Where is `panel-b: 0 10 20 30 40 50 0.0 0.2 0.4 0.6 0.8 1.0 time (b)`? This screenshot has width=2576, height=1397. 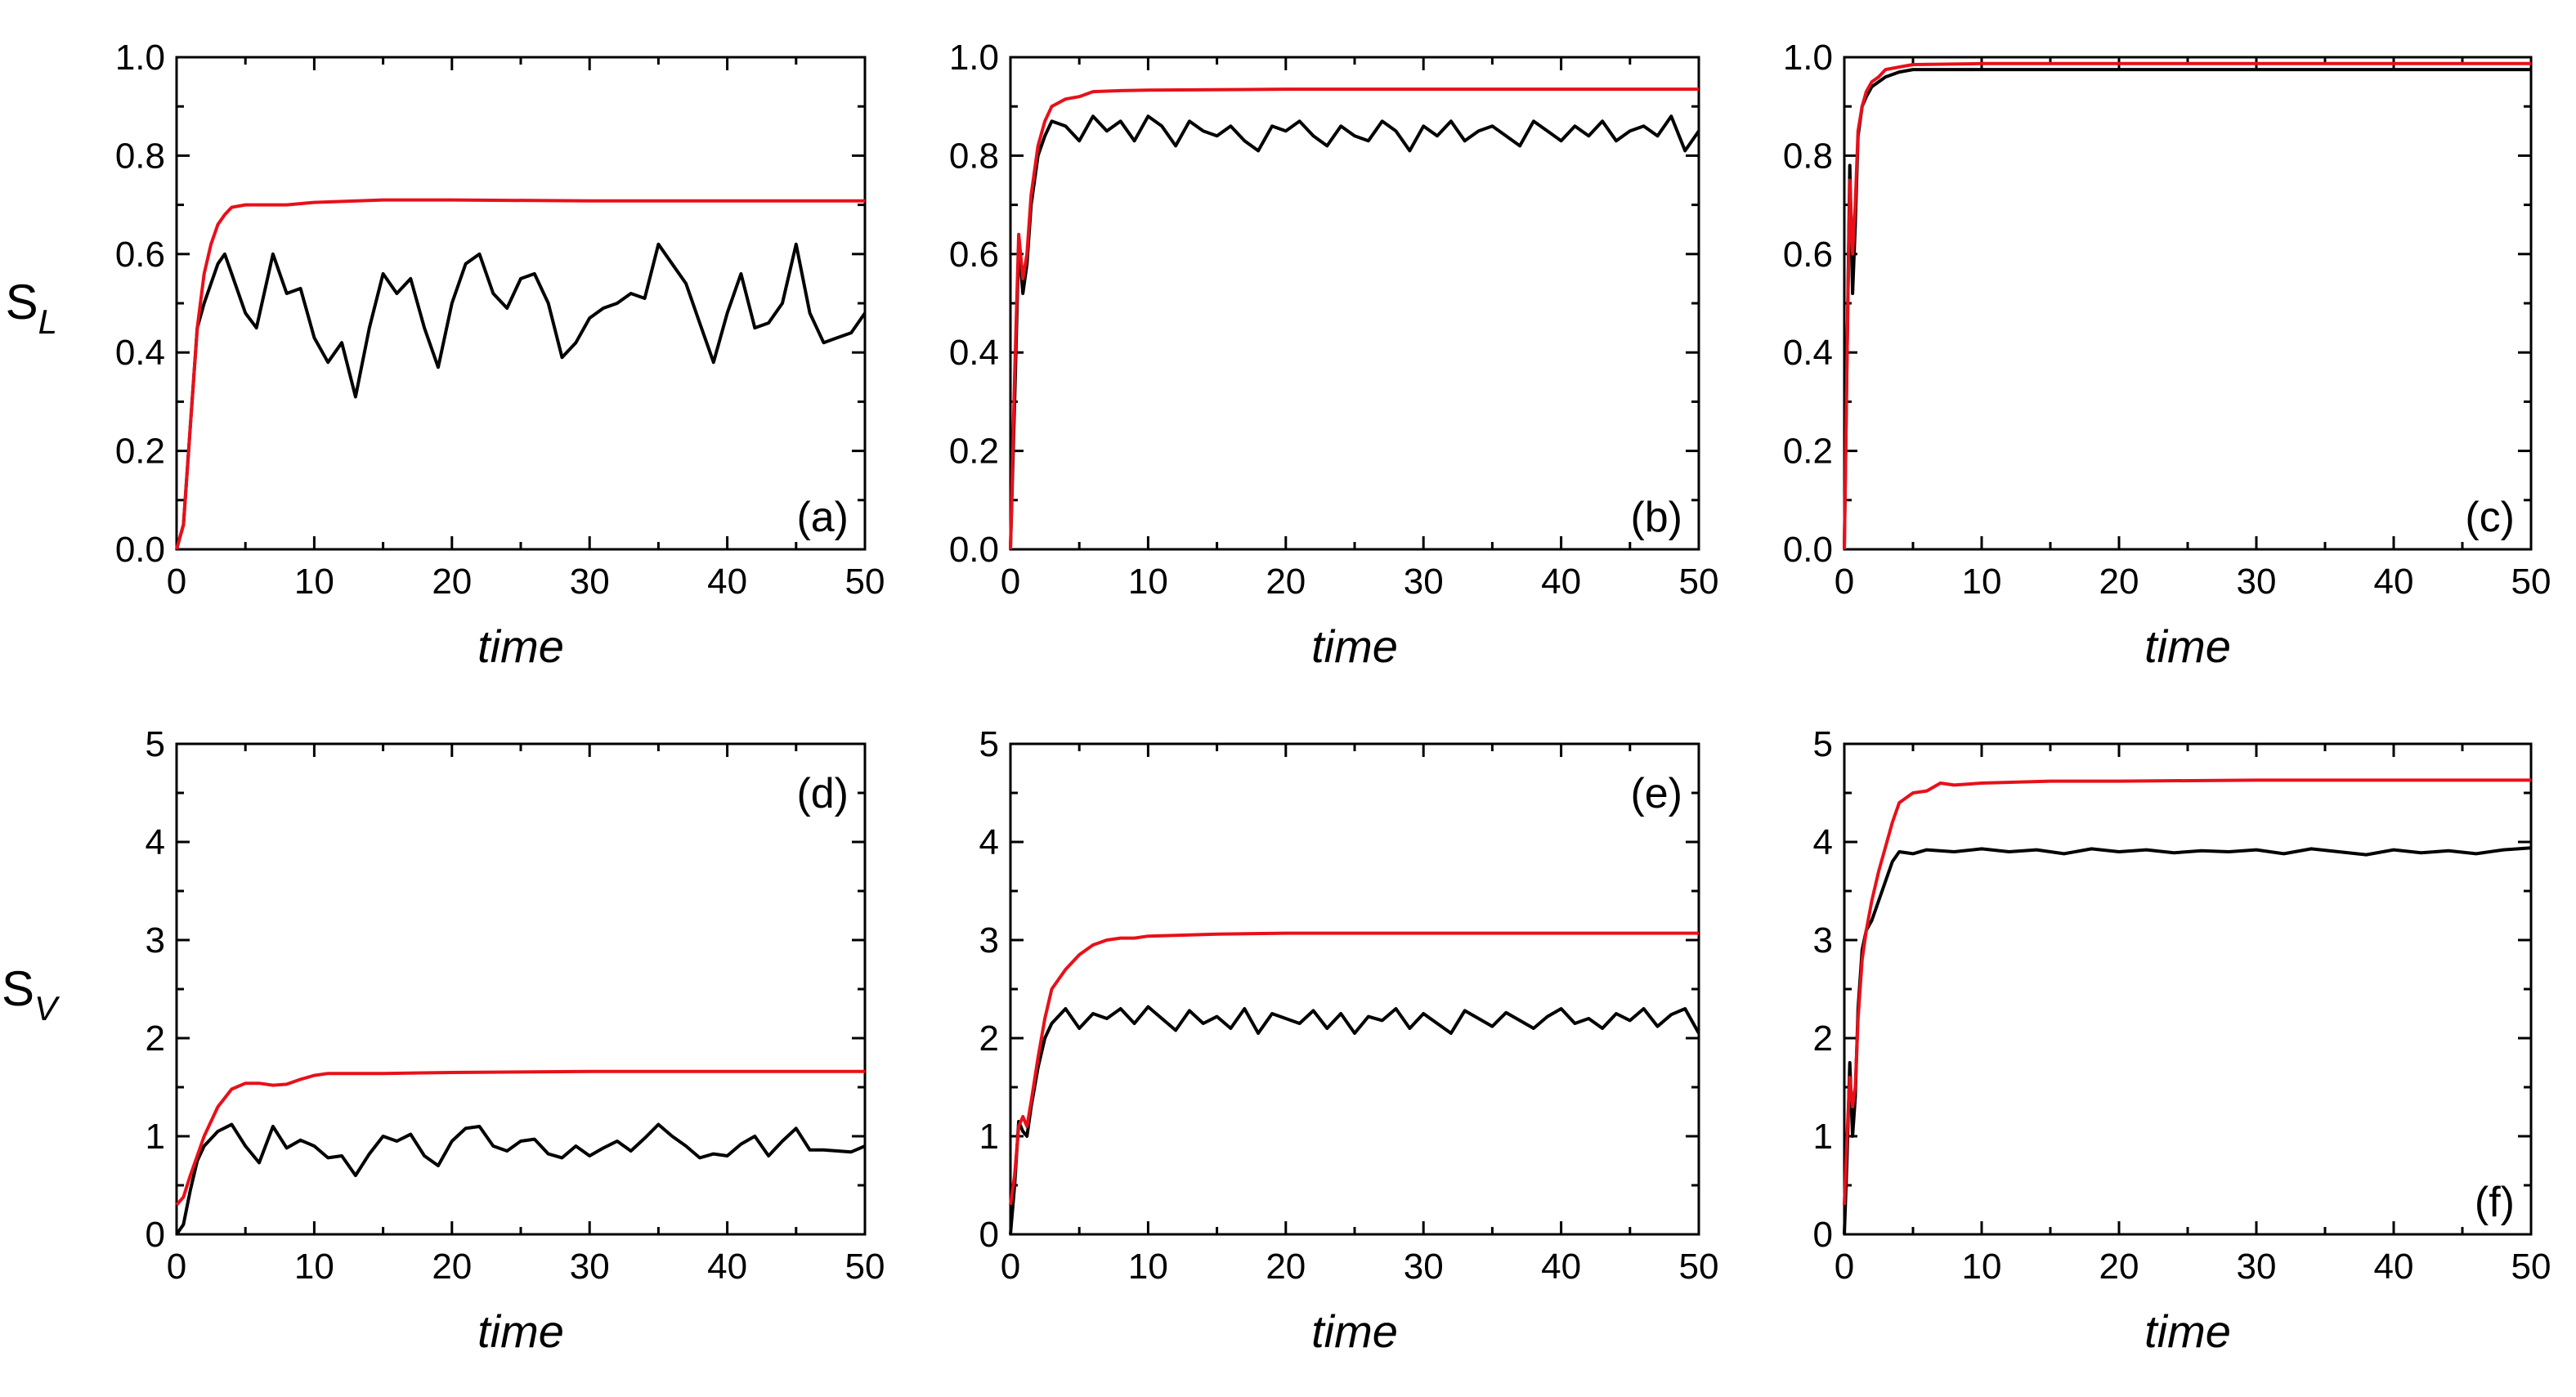 panel-b: 0 10 20 30 40 50 0.0 0.2 0.4 0.6 0.8 1.0 time (b) is located at coordinates (1334, 355).